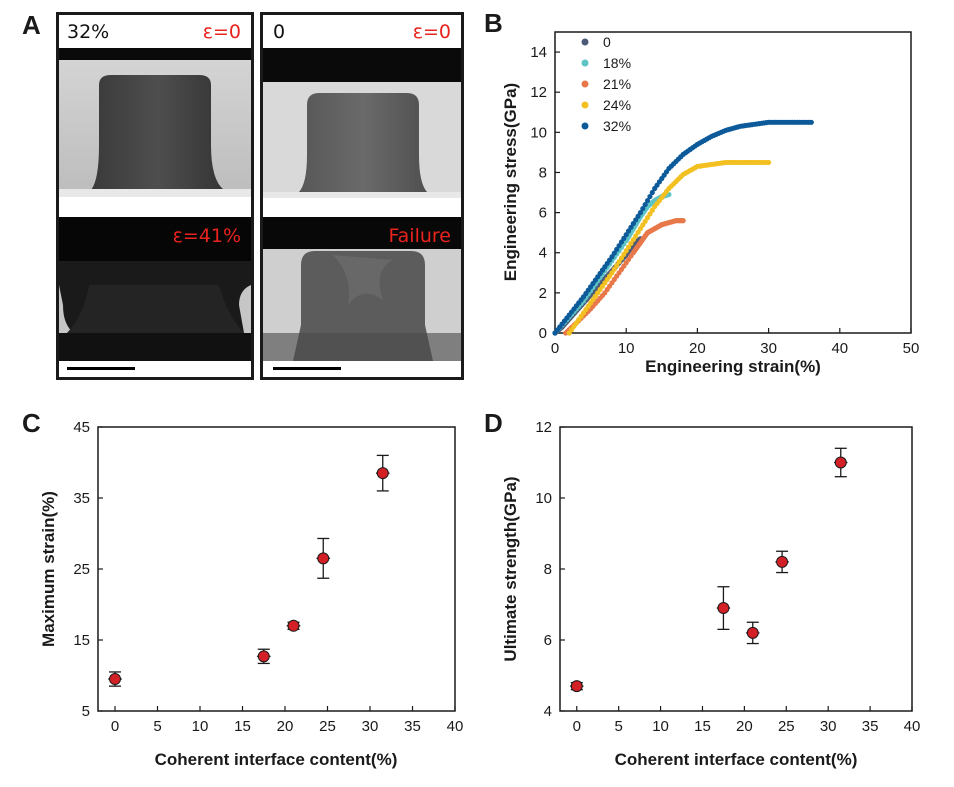 This screenshot has height=787, width=954. Describe the element at coordinates (81, 569) in the screenshot. I see `chart-c-y-tick-label: 25` at that location.